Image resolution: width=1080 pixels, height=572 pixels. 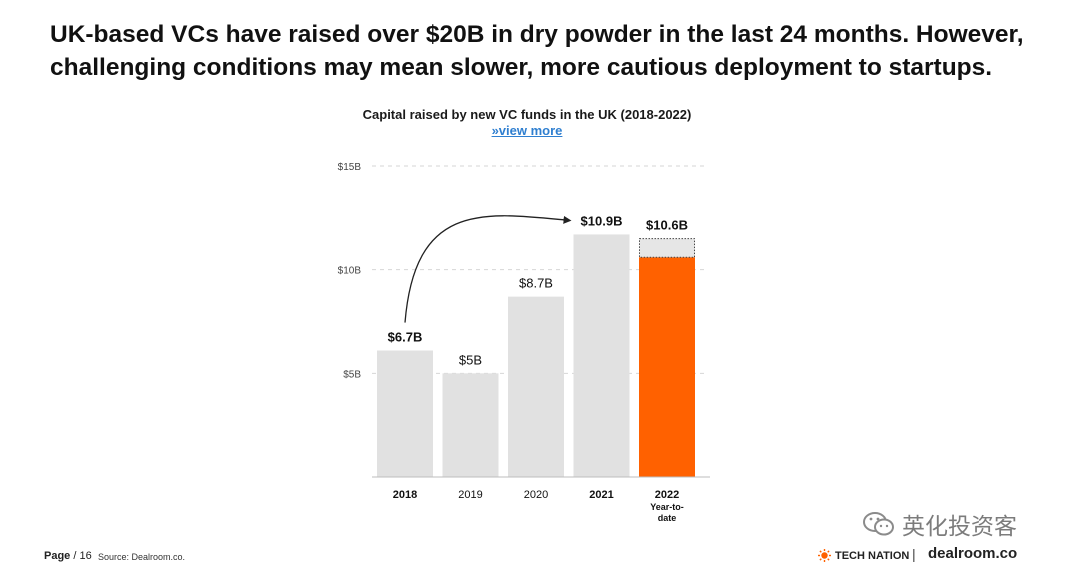 I want to click on wechat-icon, so click(x=878, y=524).